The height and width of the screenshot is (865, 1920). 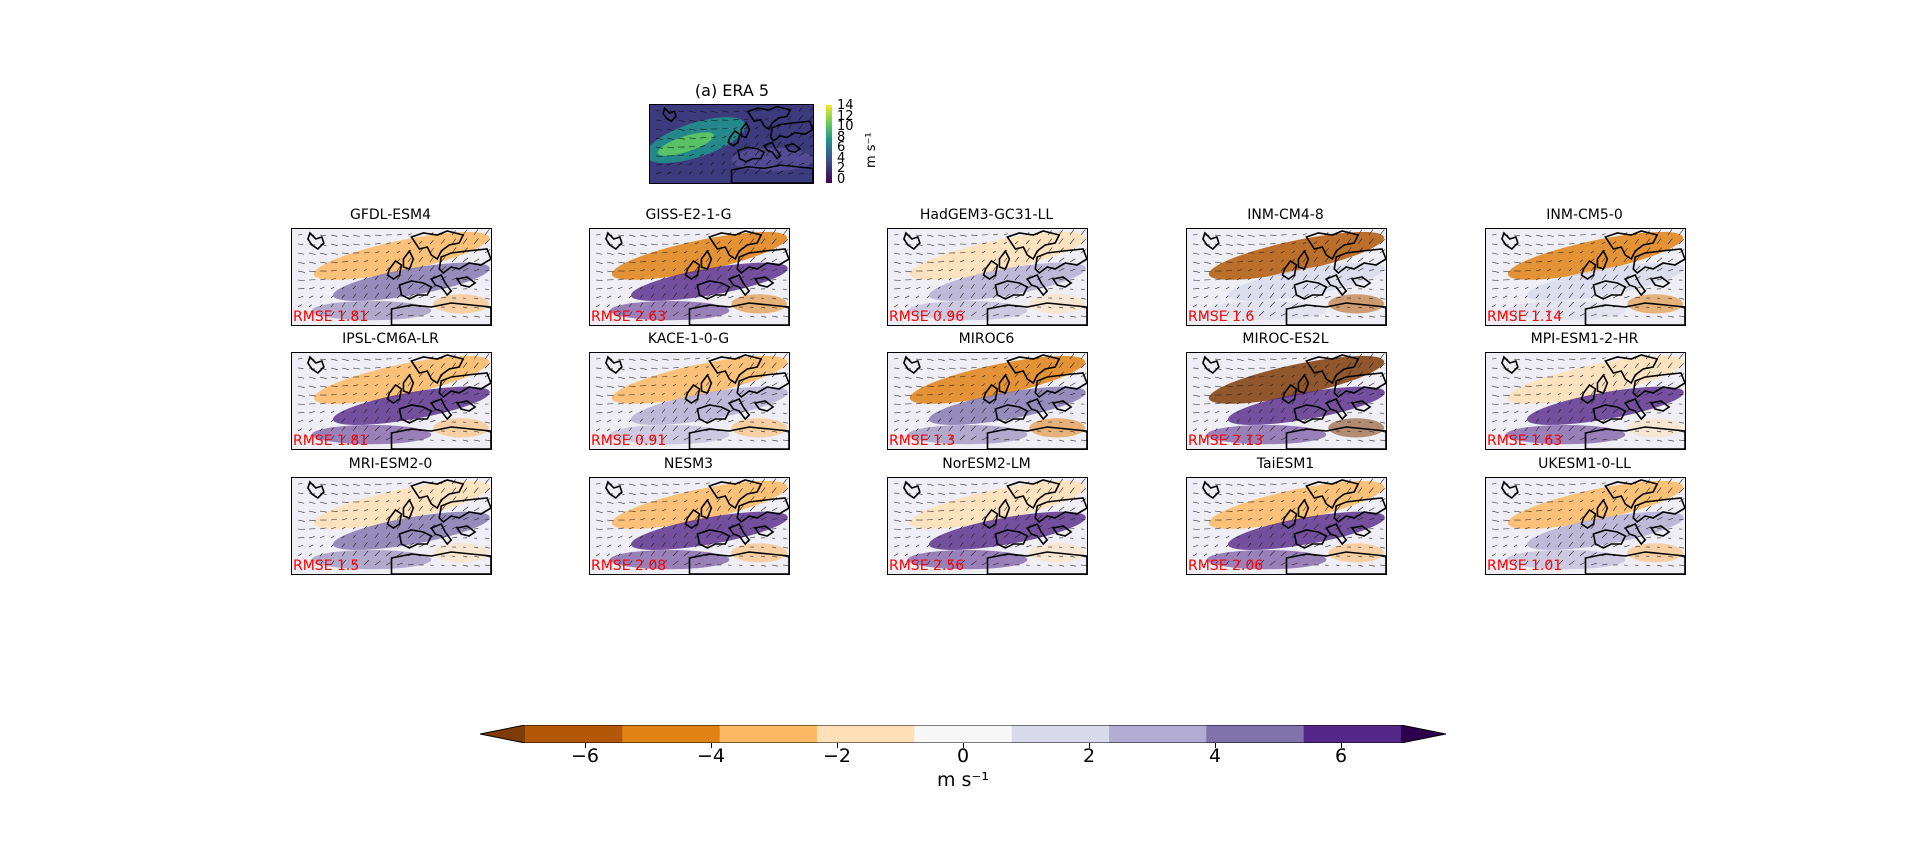 I want to click on main-colorbar-unit: m s⁻¹, so click(x=963, y=780).